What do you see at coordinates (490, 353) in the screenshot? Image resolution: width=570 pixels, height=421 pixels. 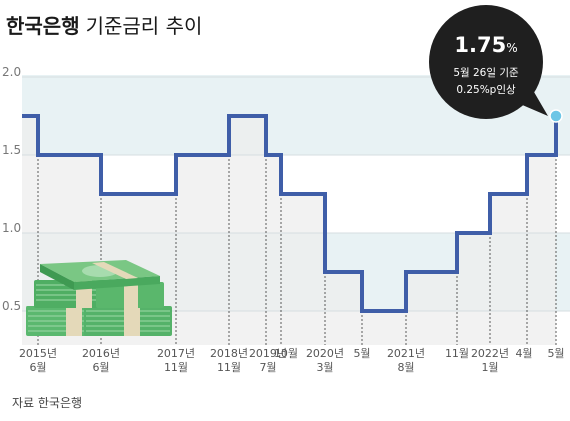 I see `x-tick-label: 2022년` at bounding box center [490, 353].